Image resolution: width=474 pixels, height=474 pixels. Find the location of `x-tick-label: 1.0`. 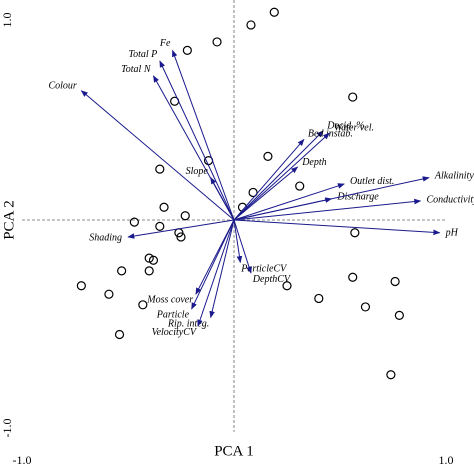

x-tick-label: 1.0 is located at coordinates (446, 460).